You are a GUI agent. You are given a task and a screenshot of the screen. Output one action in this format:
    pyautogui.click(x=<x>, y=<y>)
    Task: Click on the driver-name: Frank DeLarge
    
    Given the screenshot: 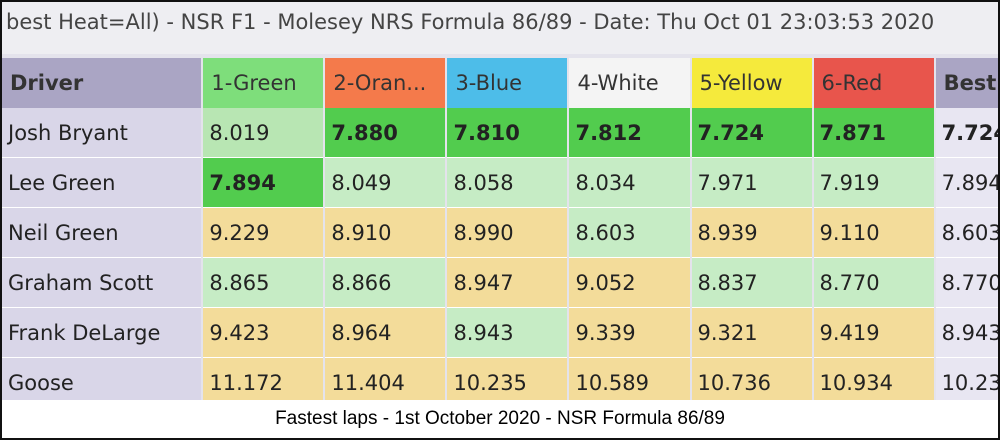 What is the action you would take?
    pyautogui.click(x=102, y=333)
    